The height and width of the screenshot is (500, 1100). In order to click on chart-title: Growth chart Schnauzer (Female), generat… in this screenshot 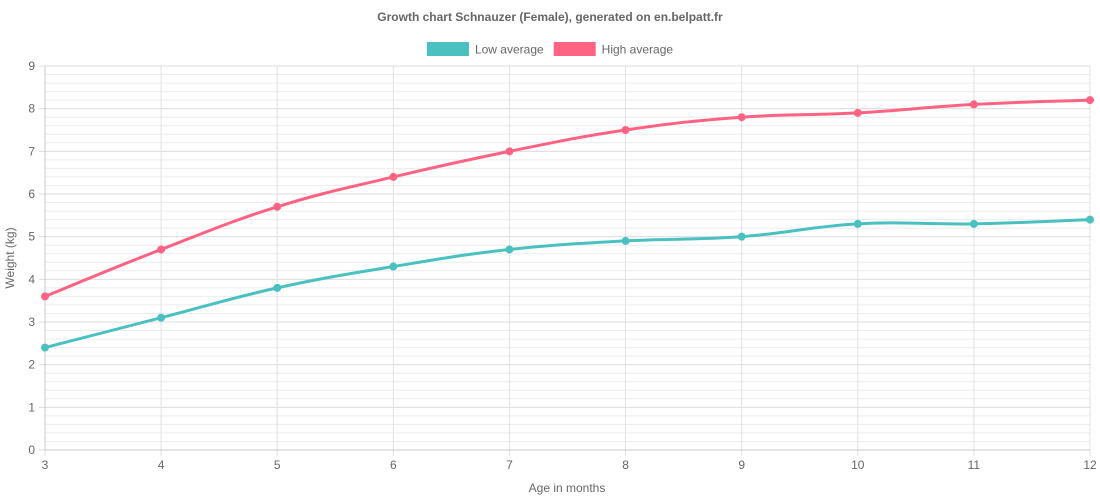, I will do `click(550, 17)`.